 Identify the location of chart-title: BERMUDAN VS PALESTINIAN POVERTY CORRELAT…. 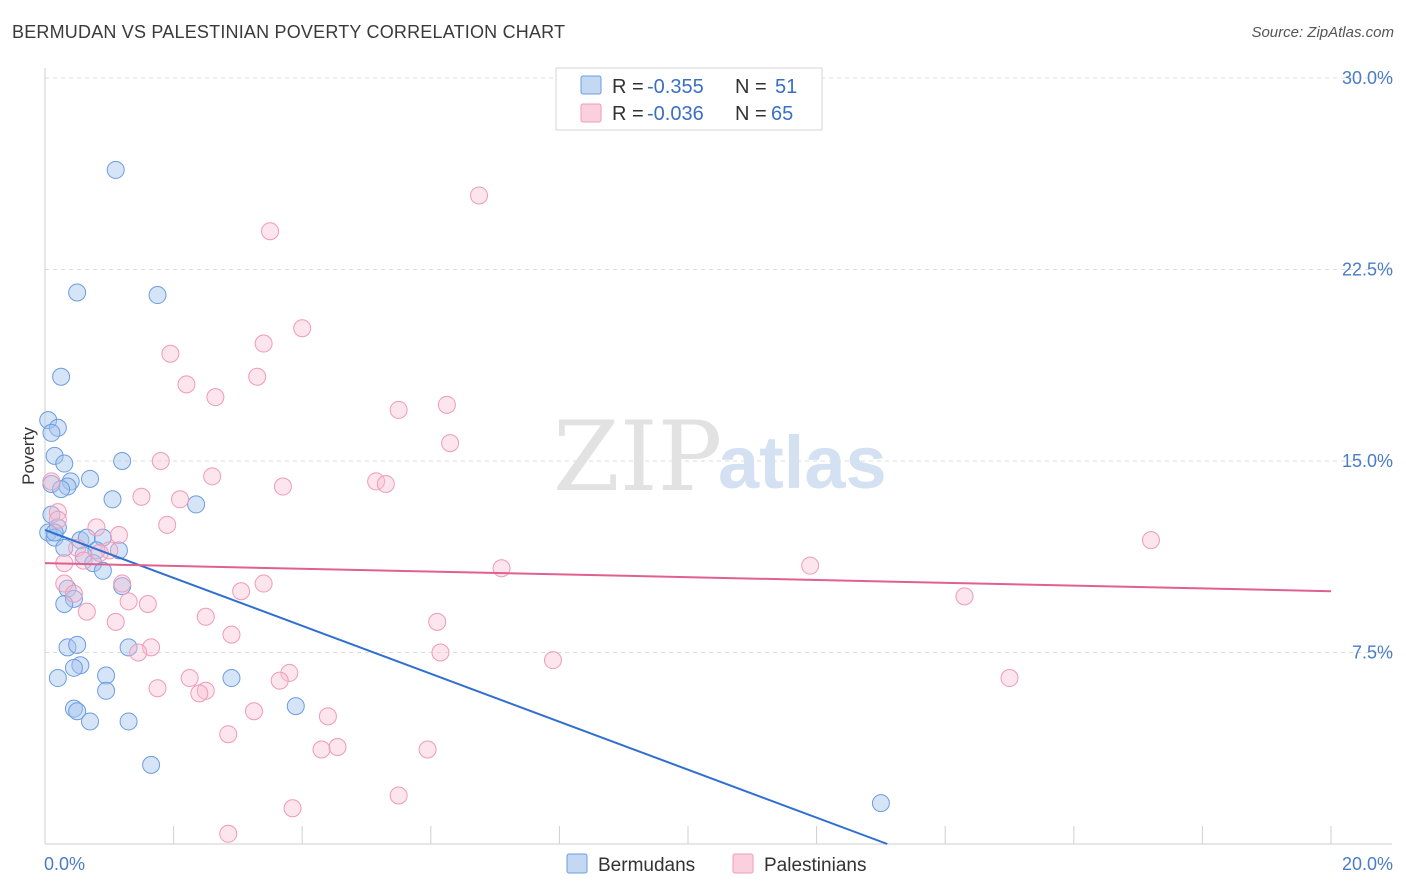
(289, 32).